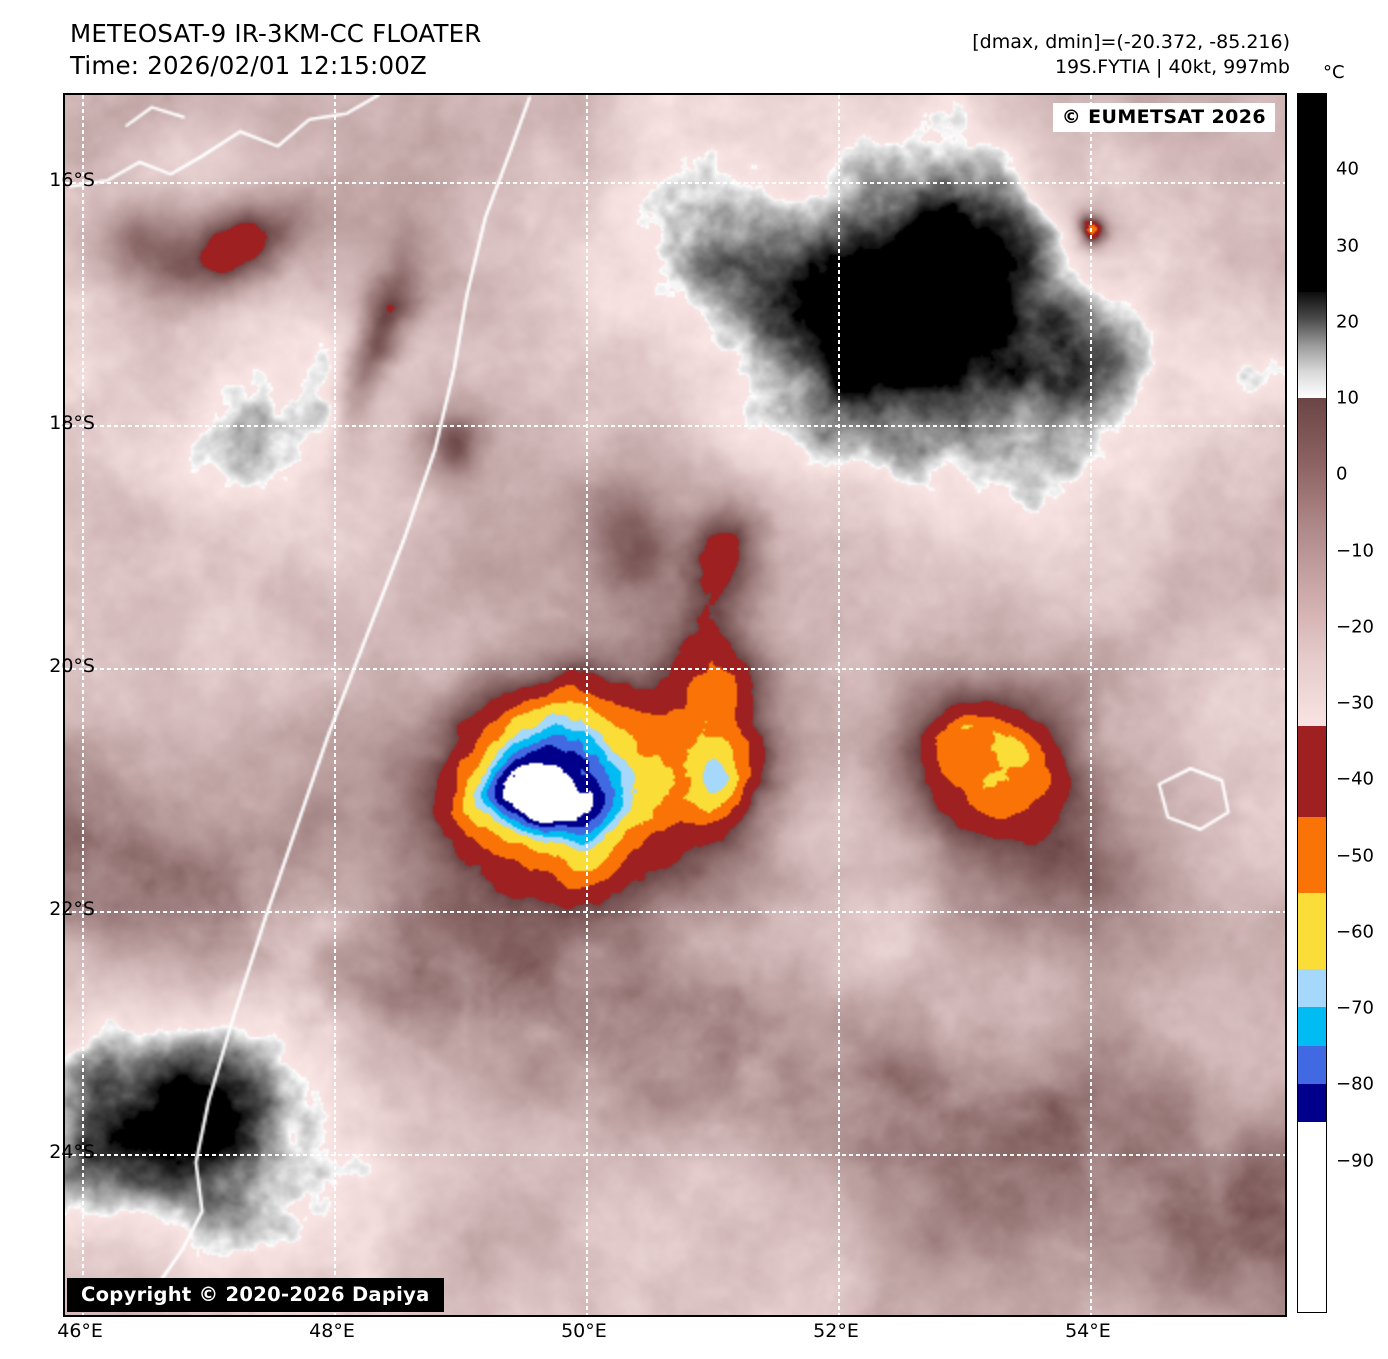 The image size is (1388, 1359). What do you see at coordinates (72, 1151) in the screenshot?
I see `ytick-24: 24°S` at bounding box center [72, 1151].